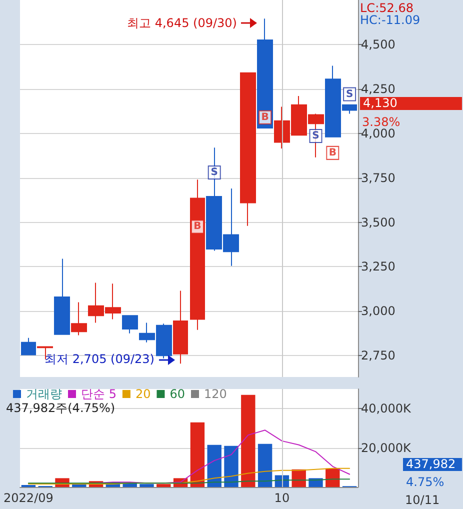 The width and height of the screenshot is (463, 509). Describe the element at coordinates (432, 464) in the screenshot. I see `text: 437,982` at that location.